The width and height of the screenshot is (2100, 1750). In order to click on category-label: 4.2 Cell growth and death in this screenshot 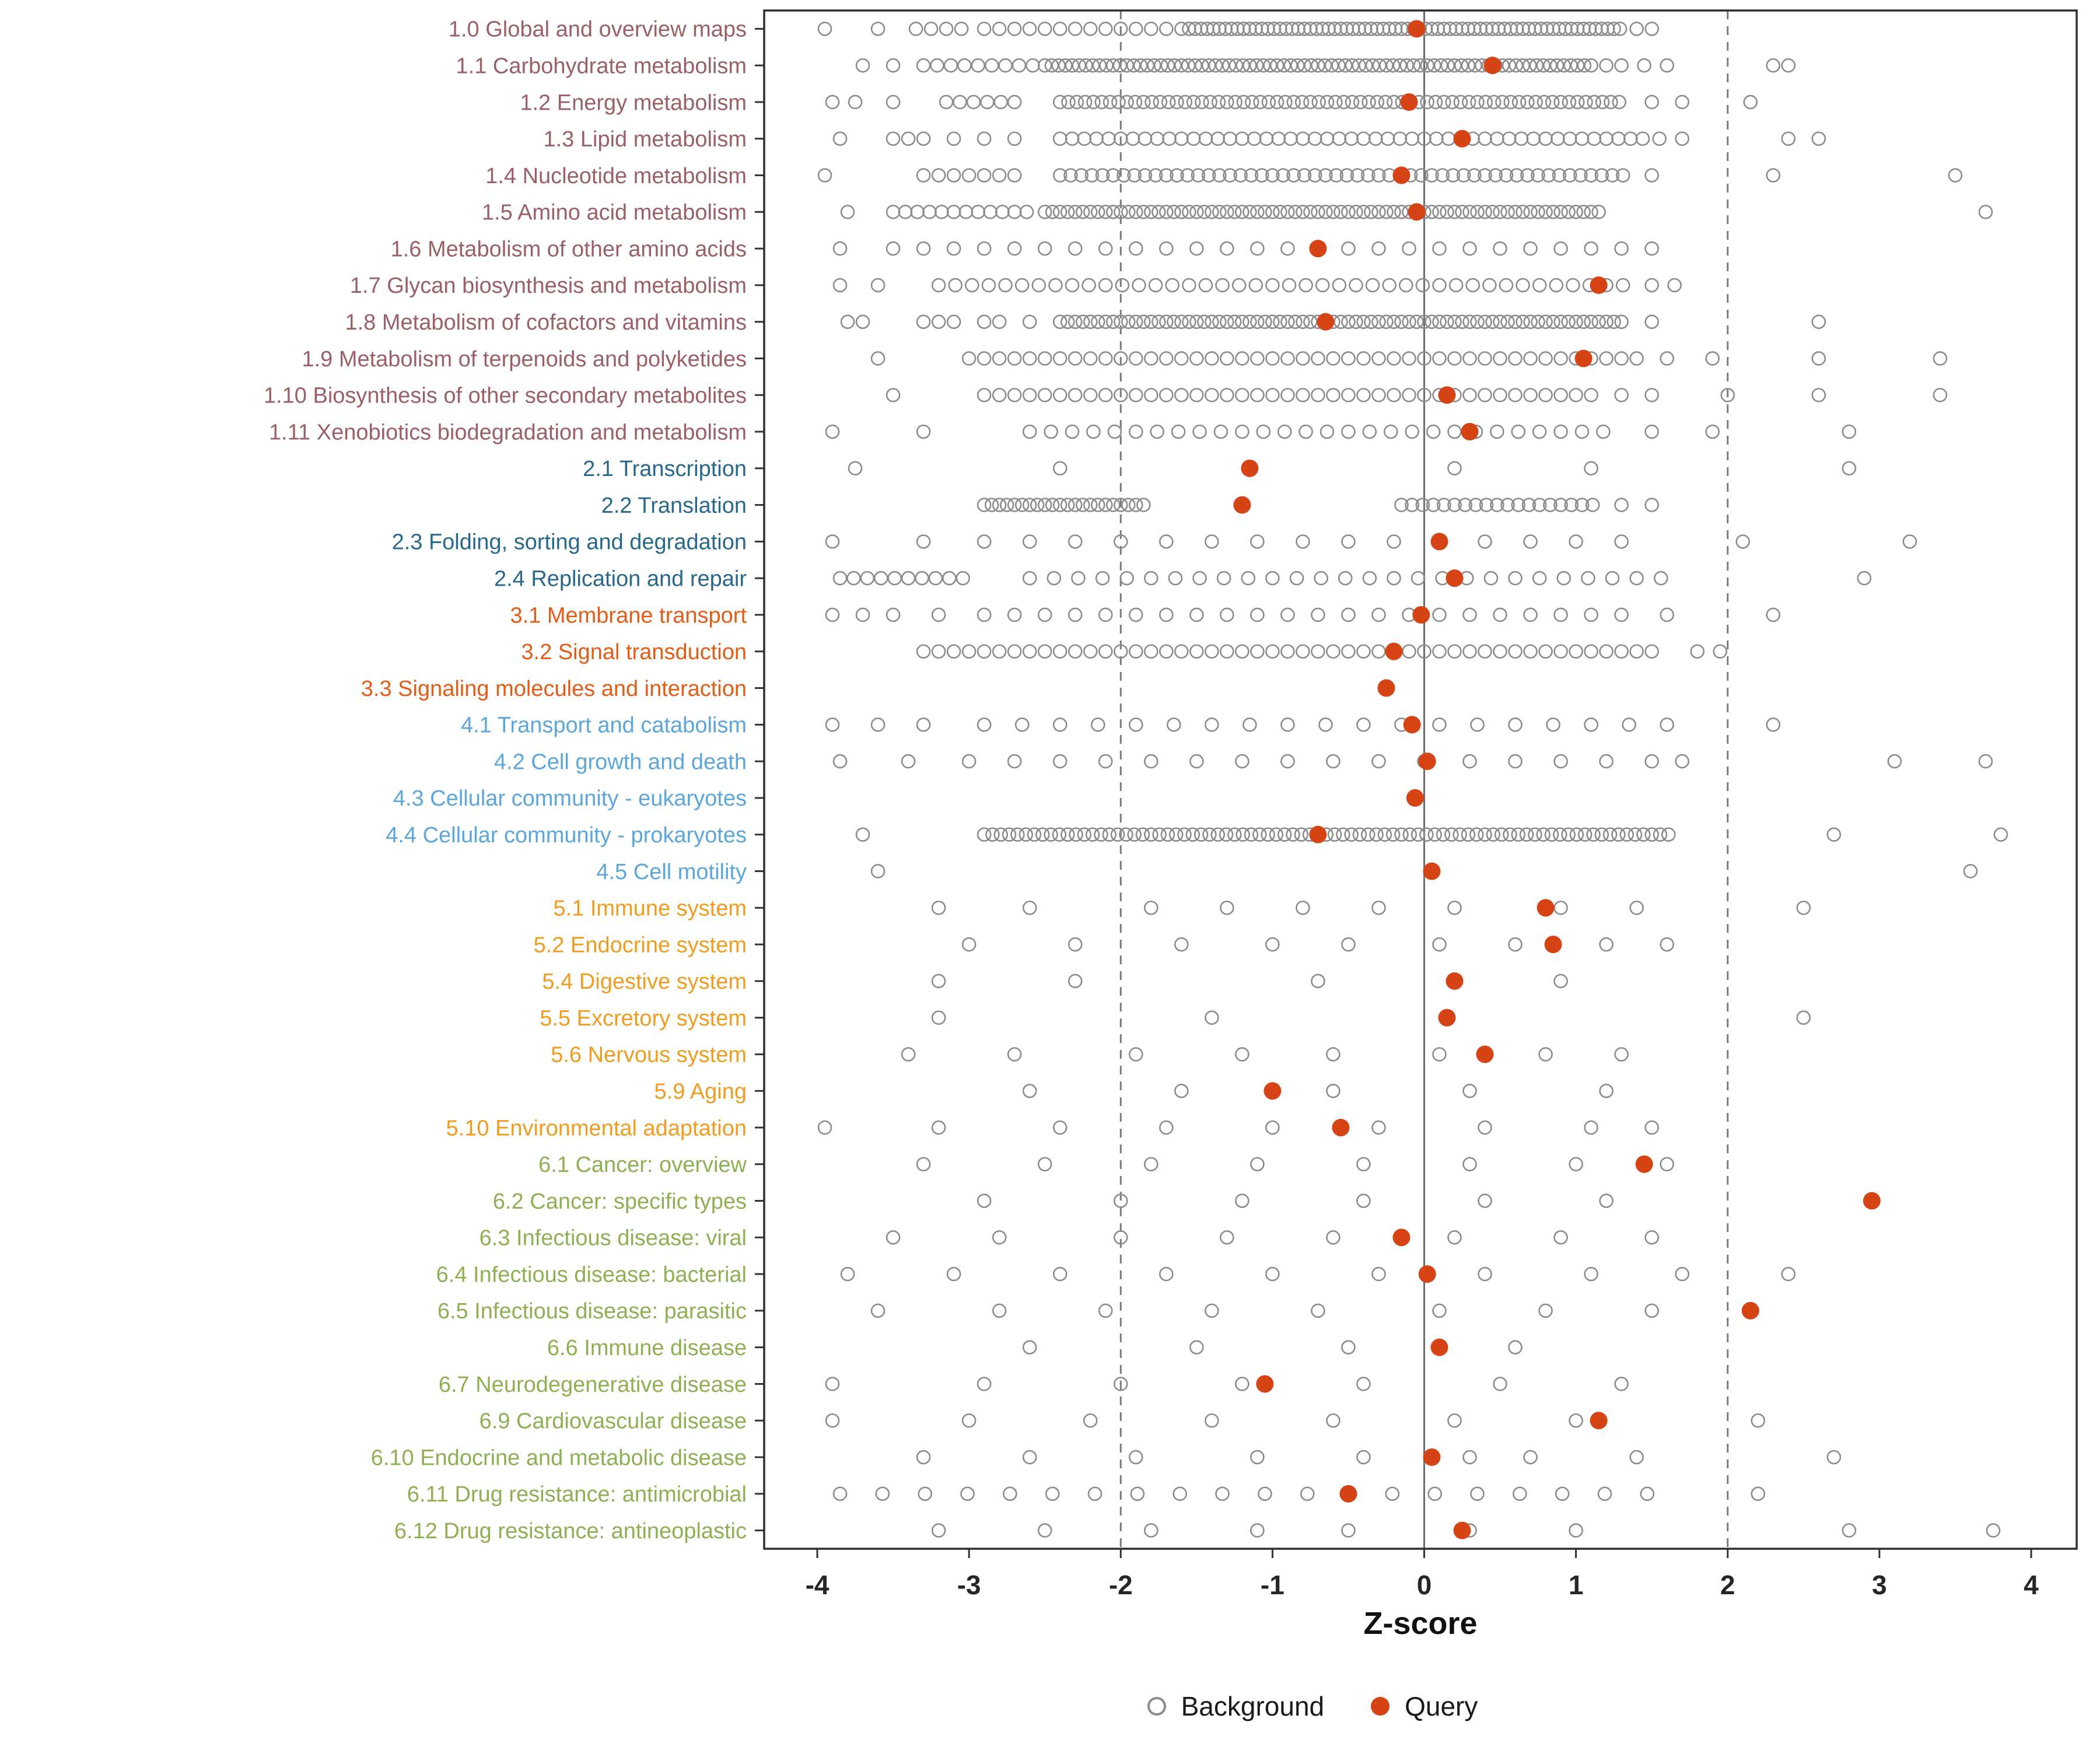, I will do `click(620, 762)`.